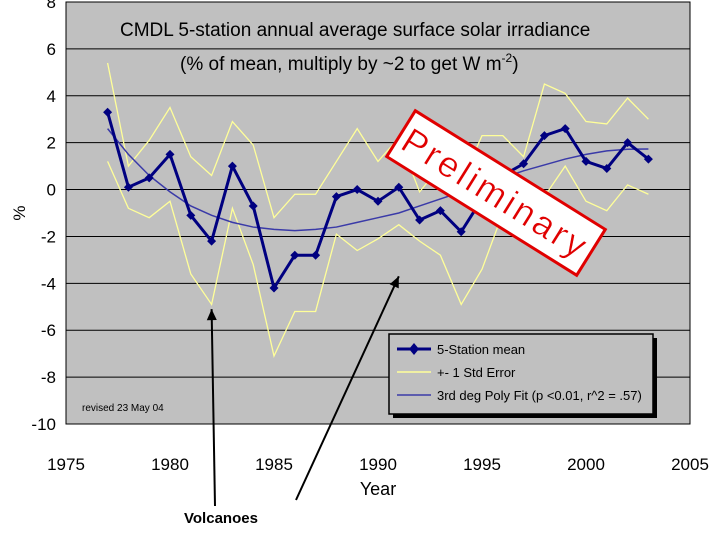 Image resolution: width=720 pixels, height=540 pixels. Describe the element at coordinates (43, 424) in the screenshot. I see `y-tick-label: -10` at that location.